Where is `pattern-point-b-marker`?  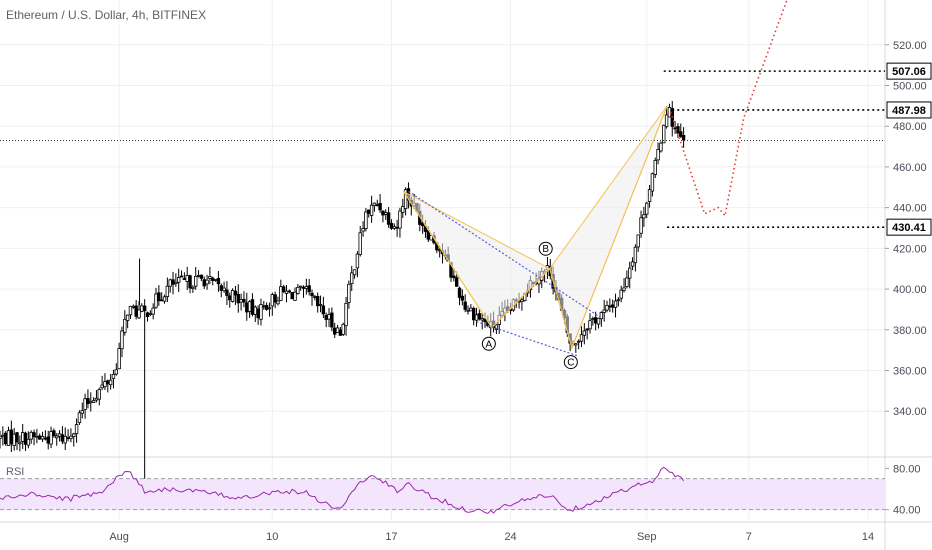
pattern-point-b-marker is located at coordinates (545, 248).